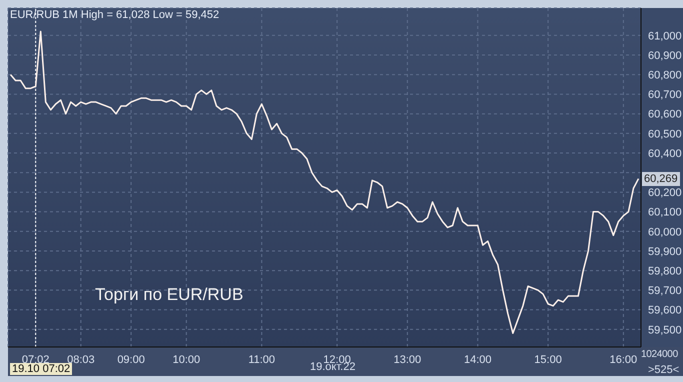 The height and width of the screenshot is (382, 683). What do you see at coordinates (41, 369) in the screenshot?
I see `text: 19.10 07:02` at bounding box center [41, 369].